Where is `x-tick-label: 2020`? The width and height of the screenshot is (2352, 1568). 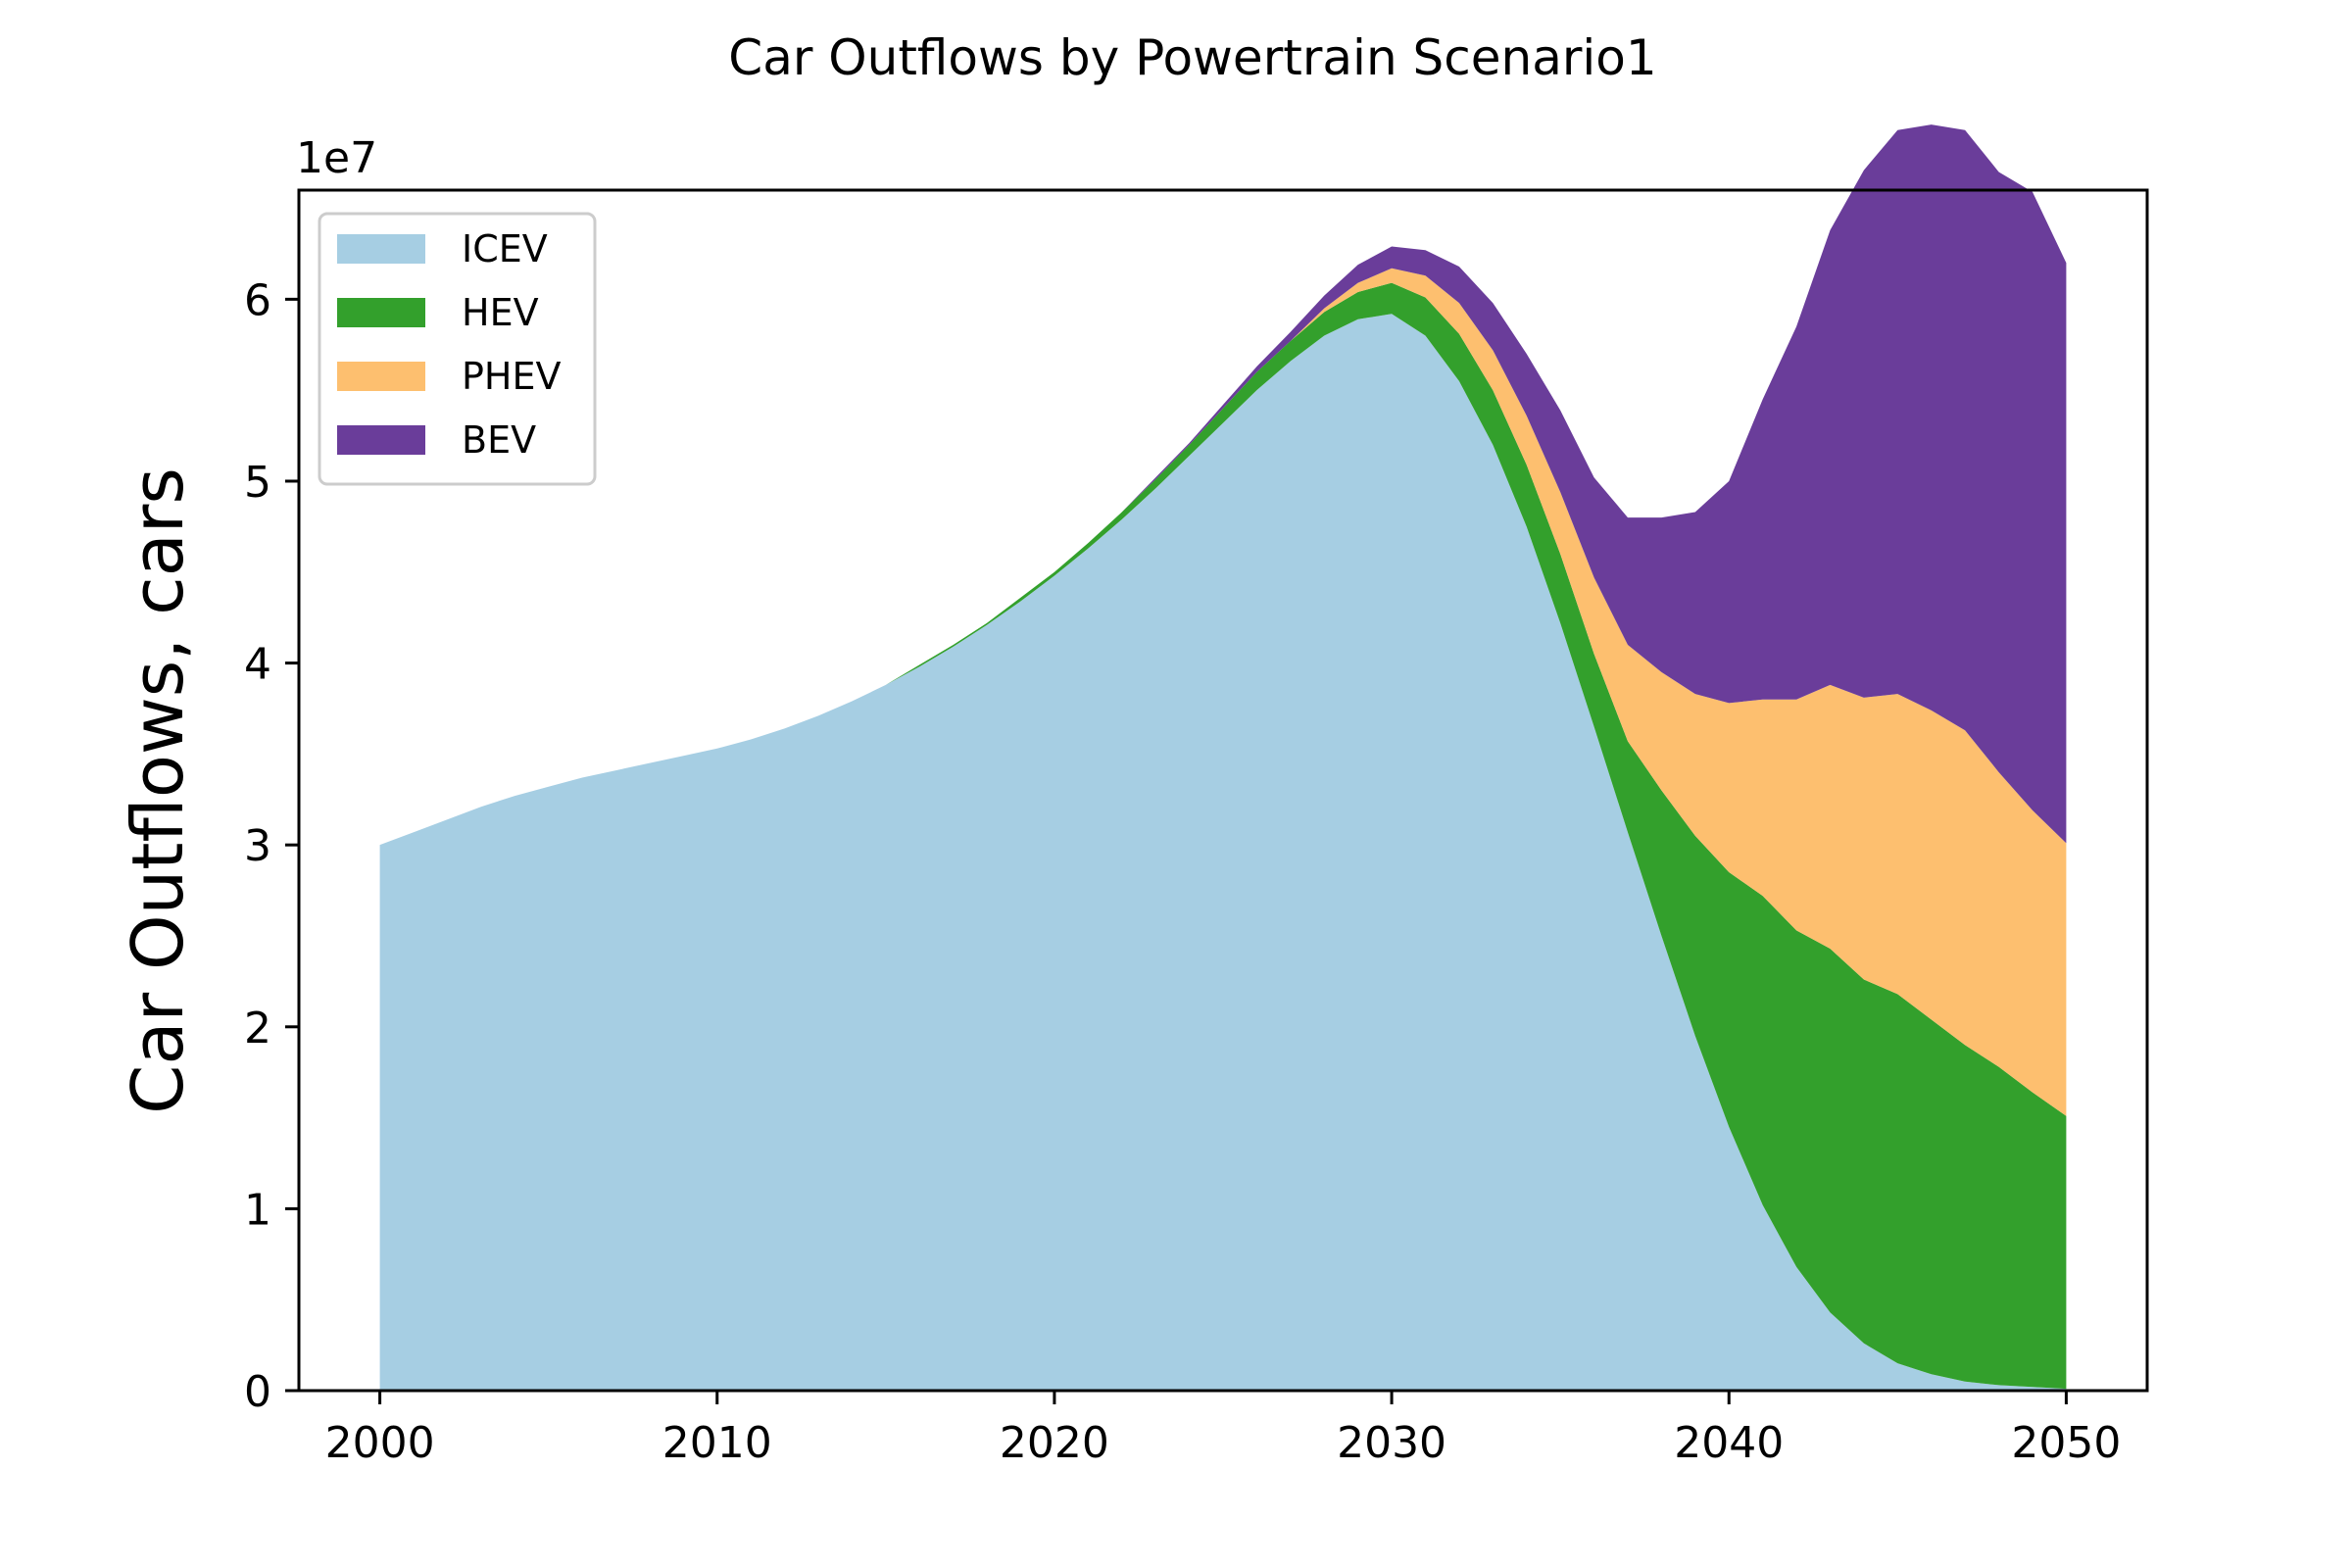
x-tick-label: 2020 is located at coordinates (1054, 1443).